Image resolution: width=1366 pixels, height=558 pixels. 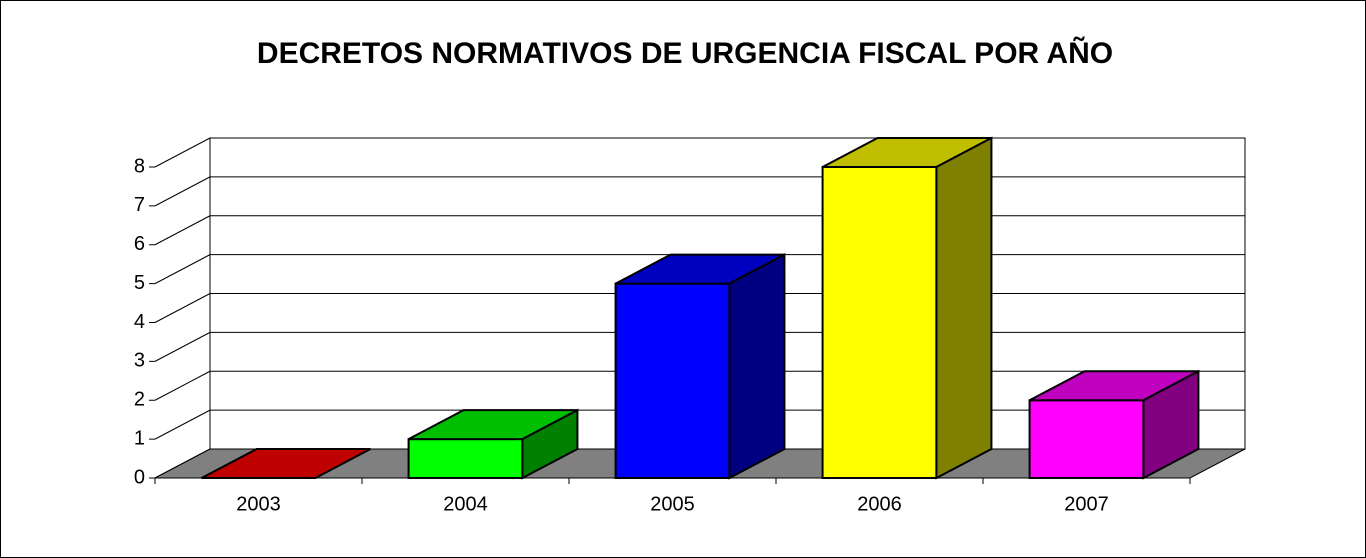 I want to click on y-tick-label: 6, so click(x=139, y=244).